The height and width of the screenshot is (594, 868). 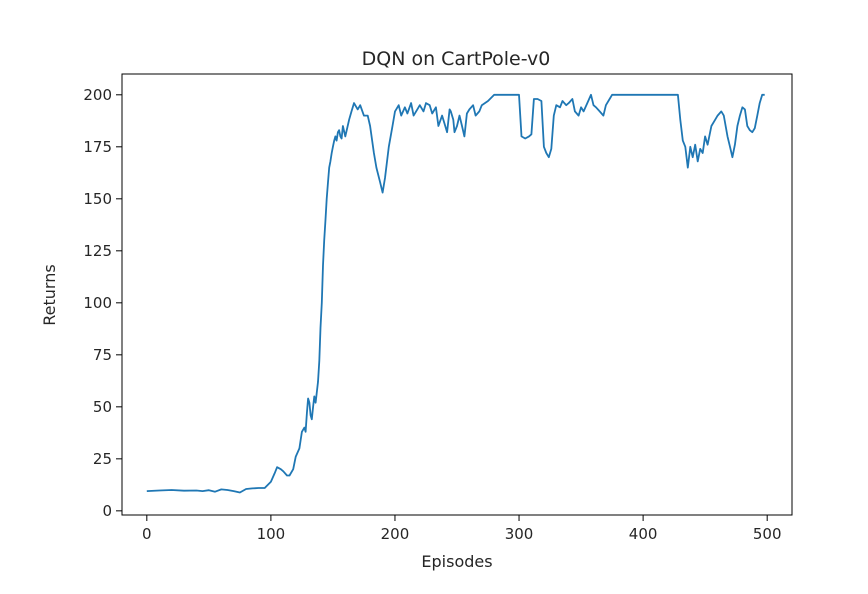 What do you see at coordinates (107, 511) in the screenshot?
I see `y-tick-label: 0` at bounding box center [107, 511].